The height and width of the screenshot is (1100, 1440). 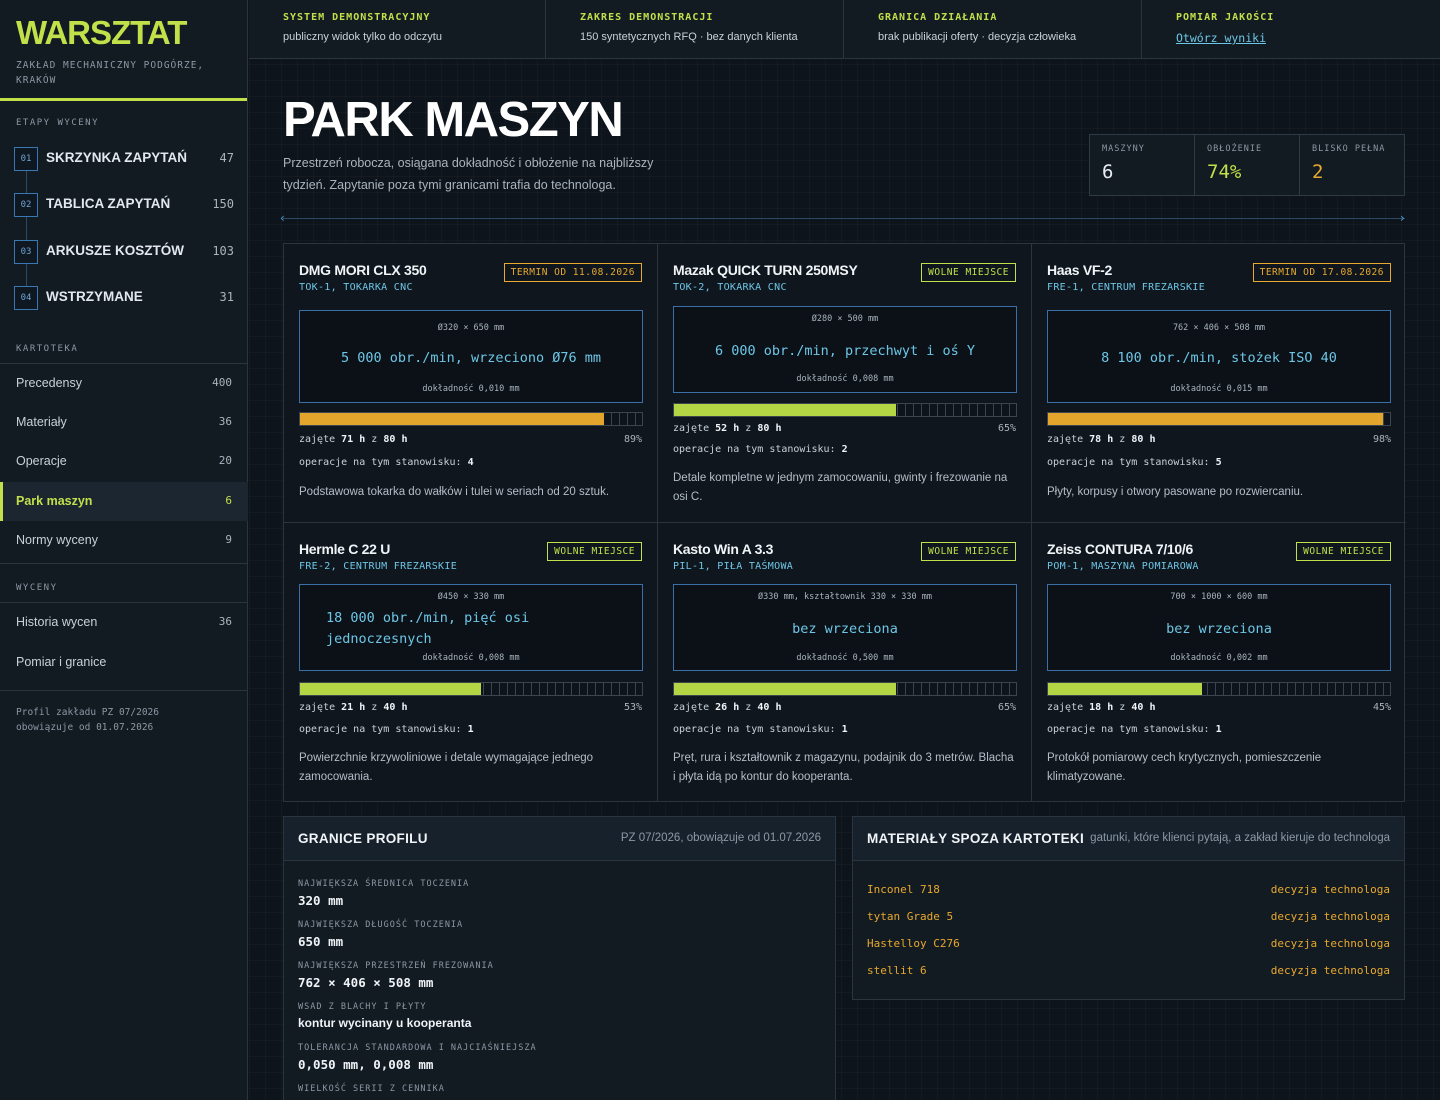 I want to click on sidebar-item-label: Operacje, so click(x=41, y=461).